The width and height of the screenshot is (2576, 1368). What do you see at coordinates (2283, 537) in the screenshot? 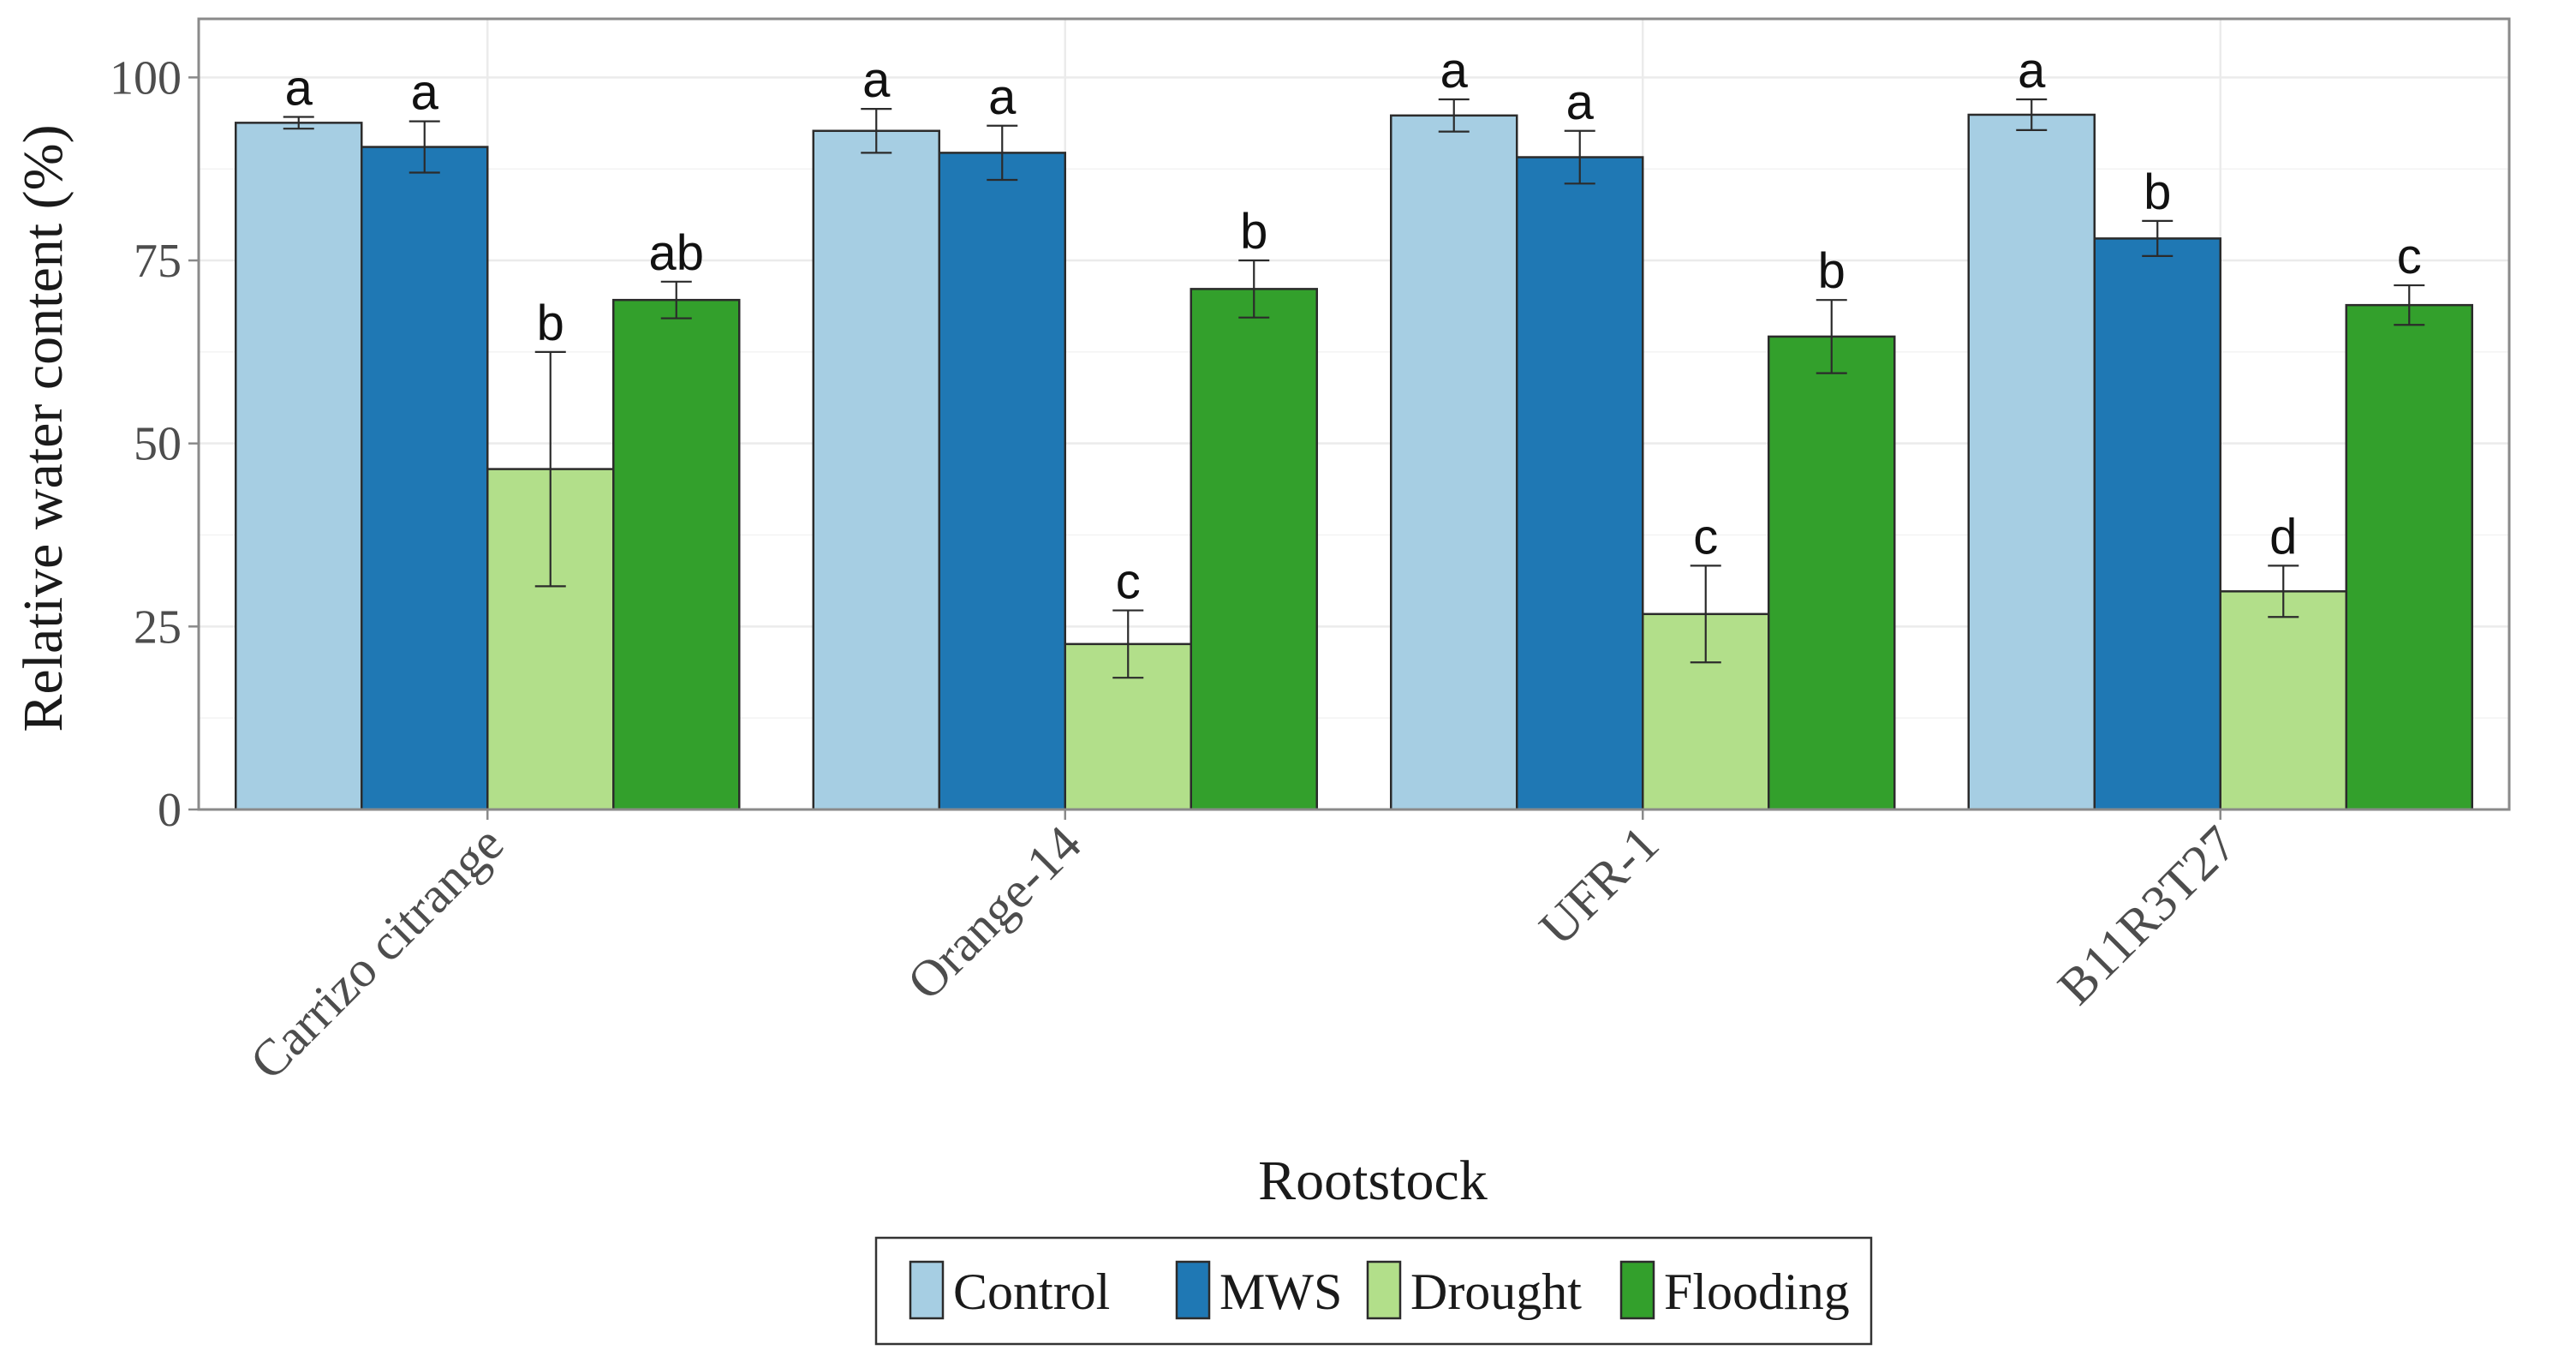
I see `significance-letter: d` at bounding box center [2283, 537].